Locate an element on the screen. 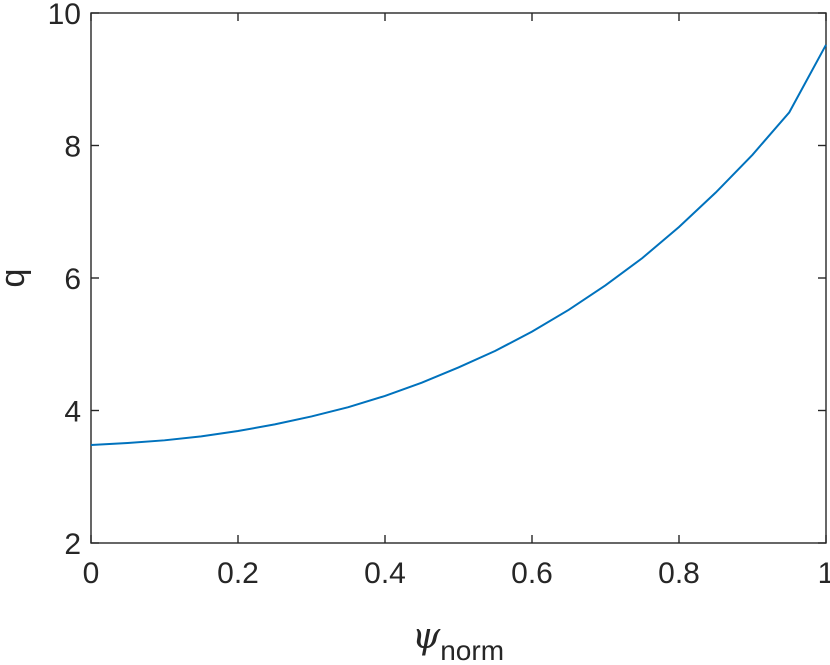 The image size is (830, 665). x-axis-label-symbol: ψ is located at coordinates (426, 636).